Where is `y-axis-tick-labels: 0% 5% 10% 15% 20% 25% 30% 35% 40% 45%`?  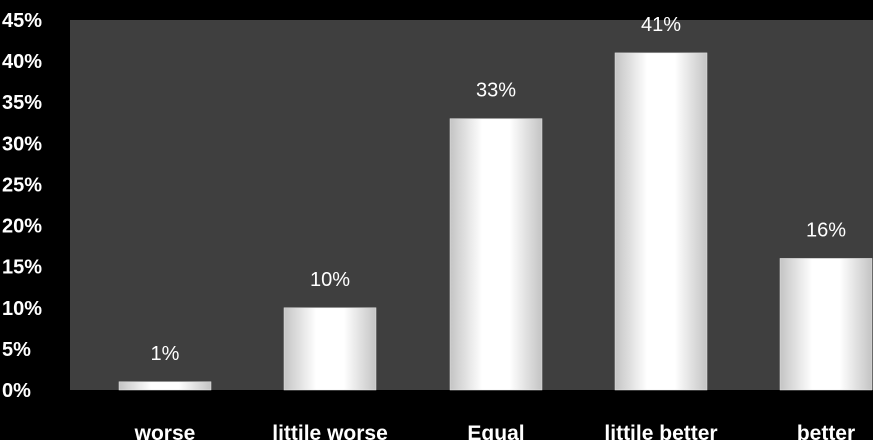 y-axis-tick-labels: 0% 5% 10% 15% 20% 25% 30% 35% 40% 45% is located at coordinates (22, 206).